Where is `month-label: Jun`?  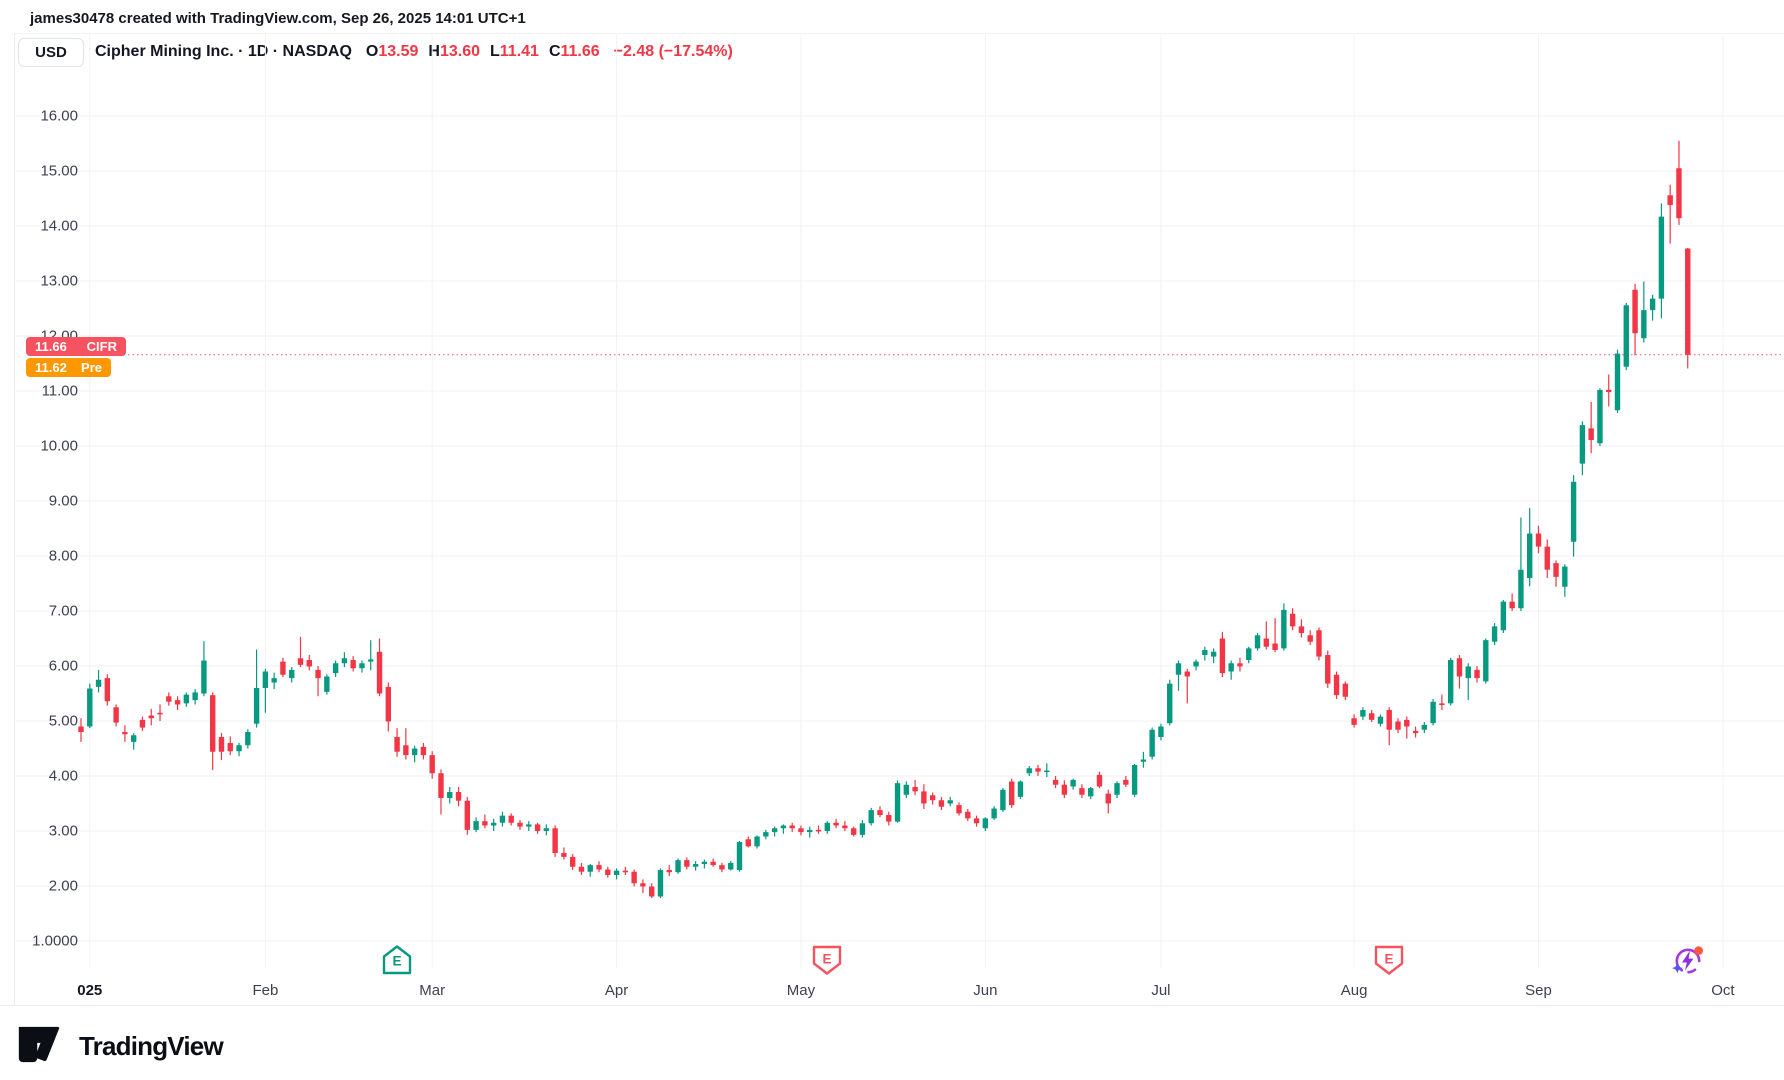 month-label: Jun is located at coordinates (985, 990).